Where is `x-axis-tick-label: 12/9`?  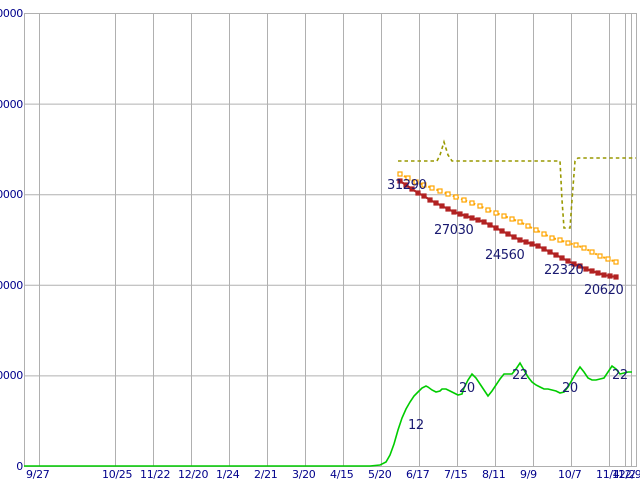 x-axis-tick-label: 12/9 is located at coordinates (629, 474).